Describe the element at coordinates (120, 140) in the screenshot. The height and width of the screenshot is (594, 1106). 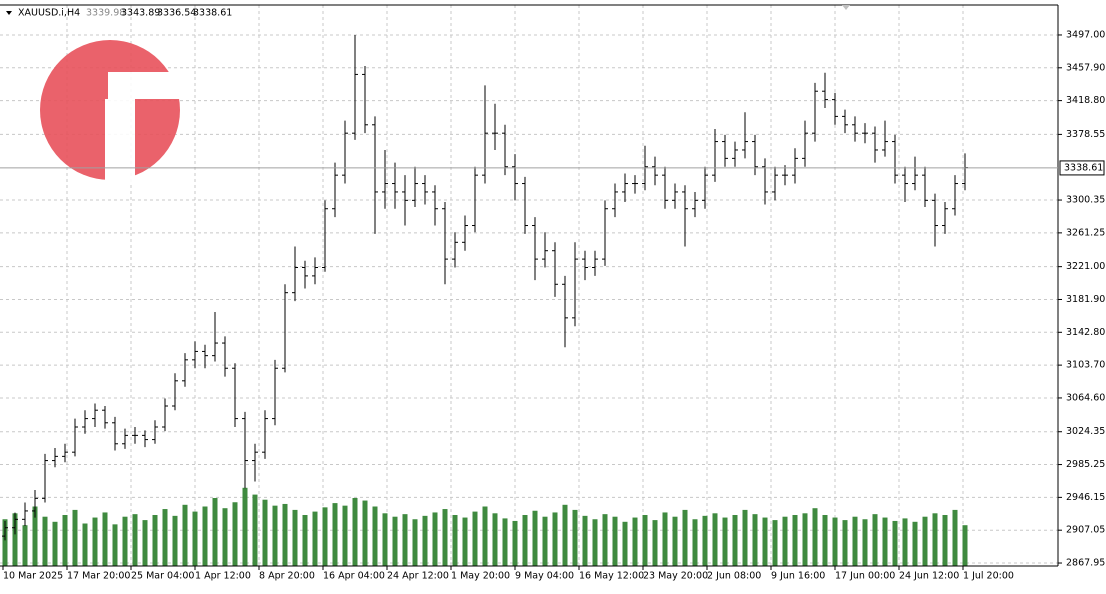
I see `logo-cut` at that location.